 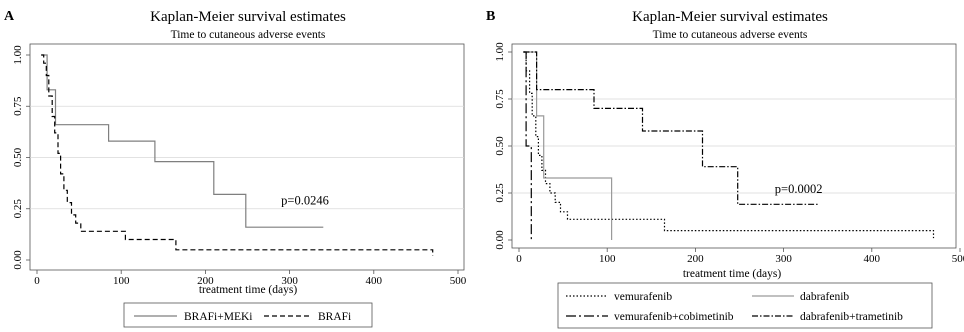 What do you see at coordinates (18, 106) in the screenshot?
I see `panel-a-ytick-label: 0.75` at bounding box center [18, 106].